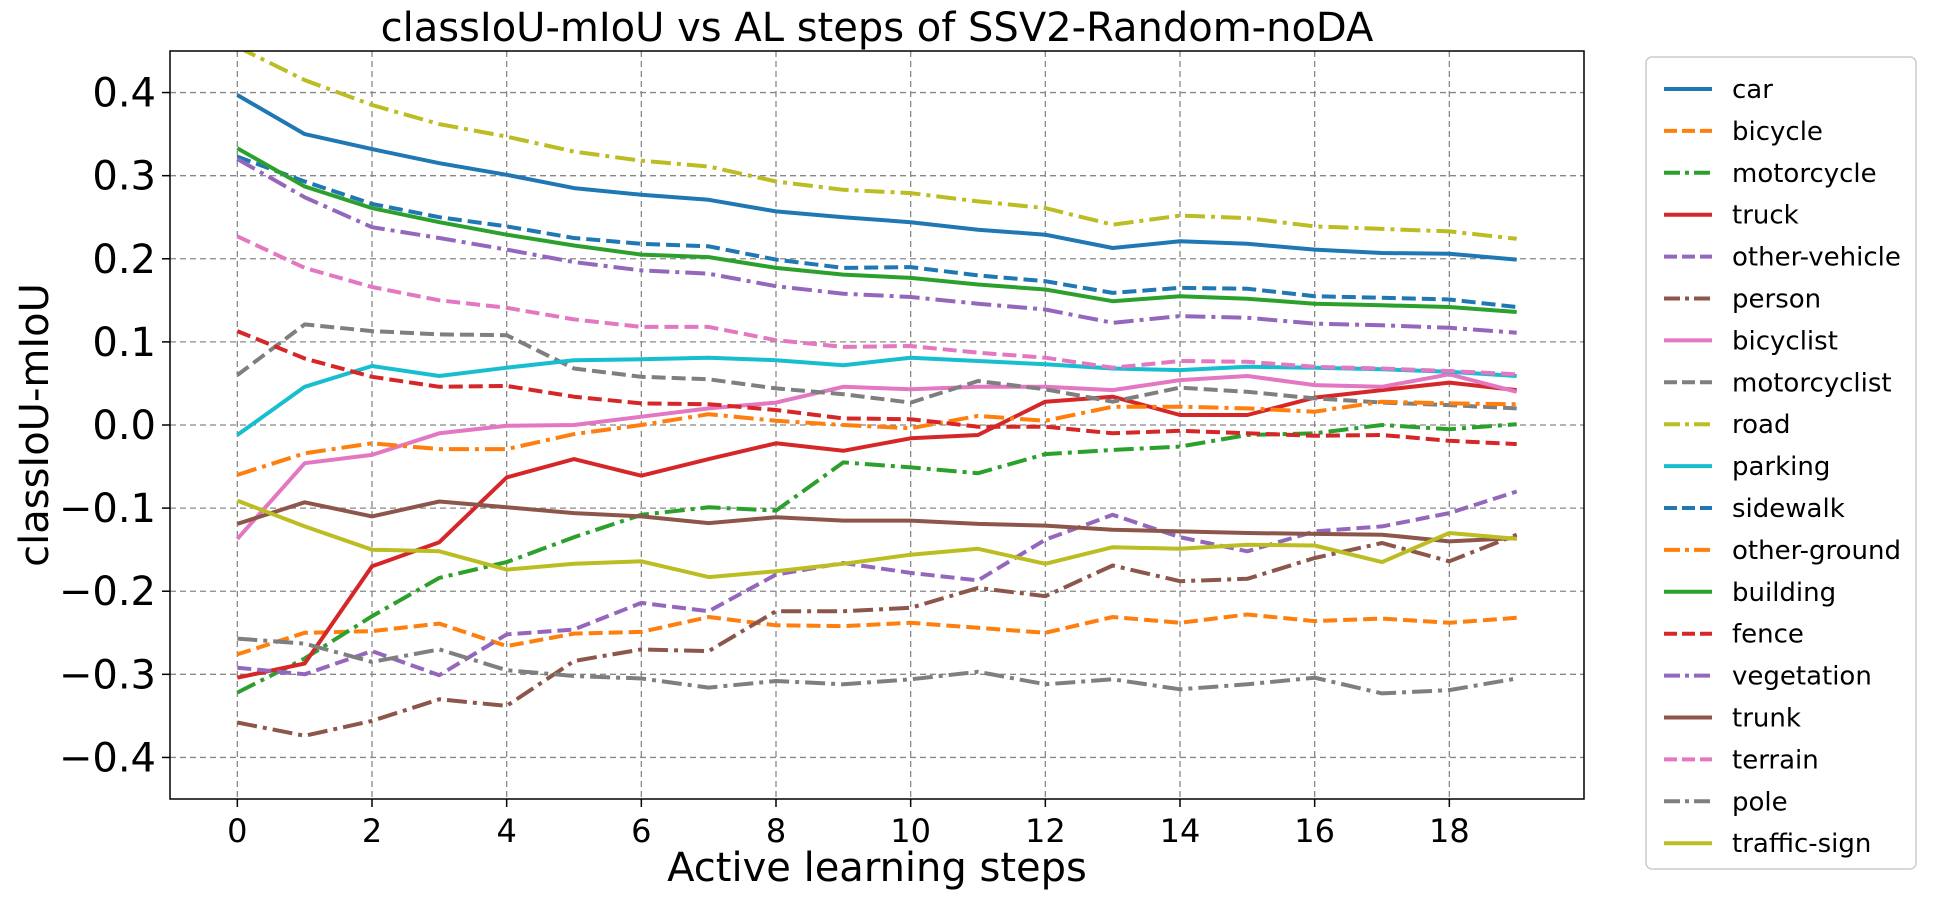 The width and height of the screenshot is (1934, 899). Describe the element at coordinates (910, 831) in the screenshot. I see `x-tick-label: 10` at that location.